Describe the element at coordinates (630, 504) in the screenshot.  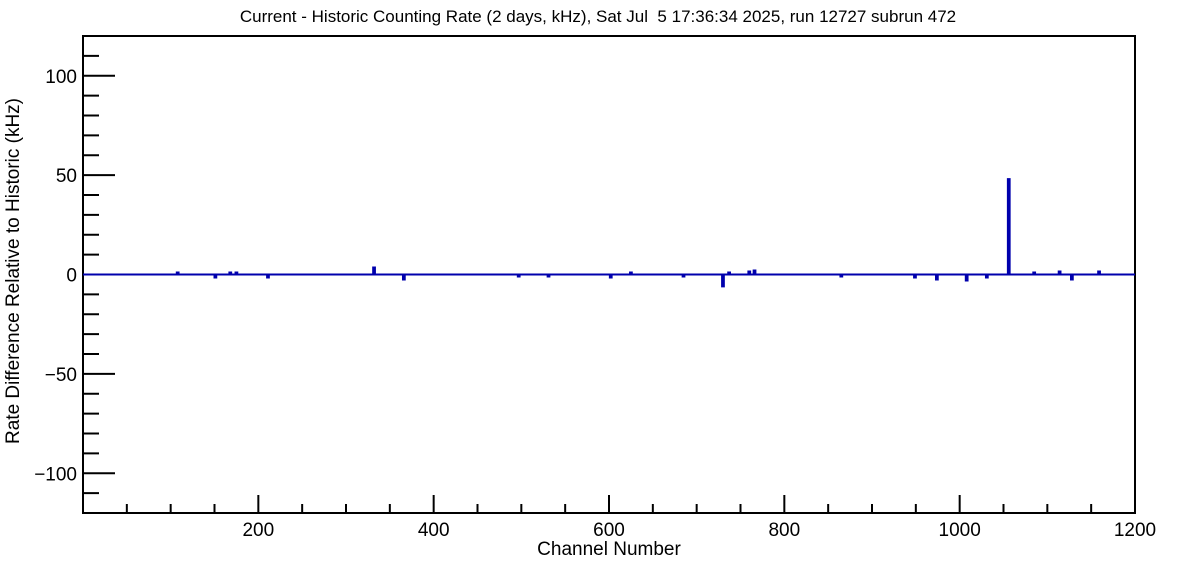
I see `x-axis-ticks` at that location.